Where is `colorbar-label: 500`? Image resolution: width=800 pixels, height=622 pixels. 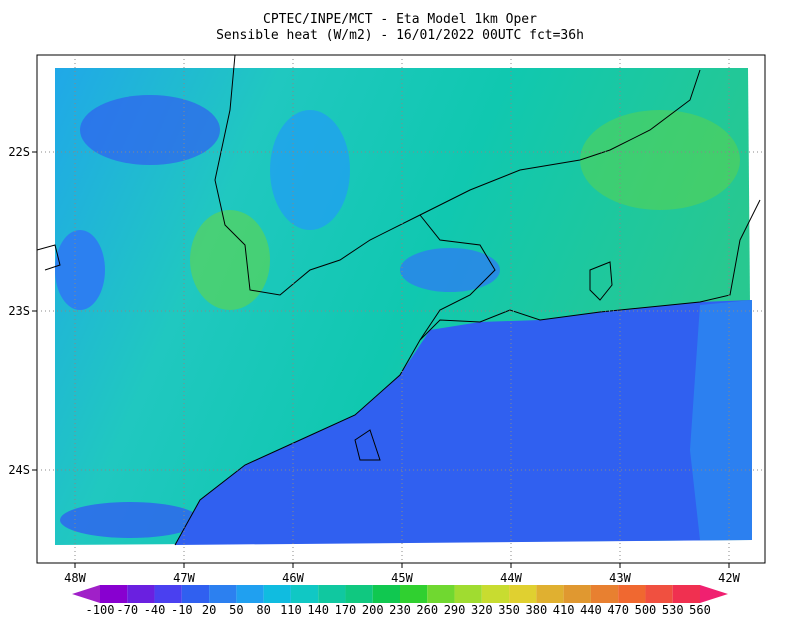 colorbar-label: 500 is located at coordinates (646, 610).